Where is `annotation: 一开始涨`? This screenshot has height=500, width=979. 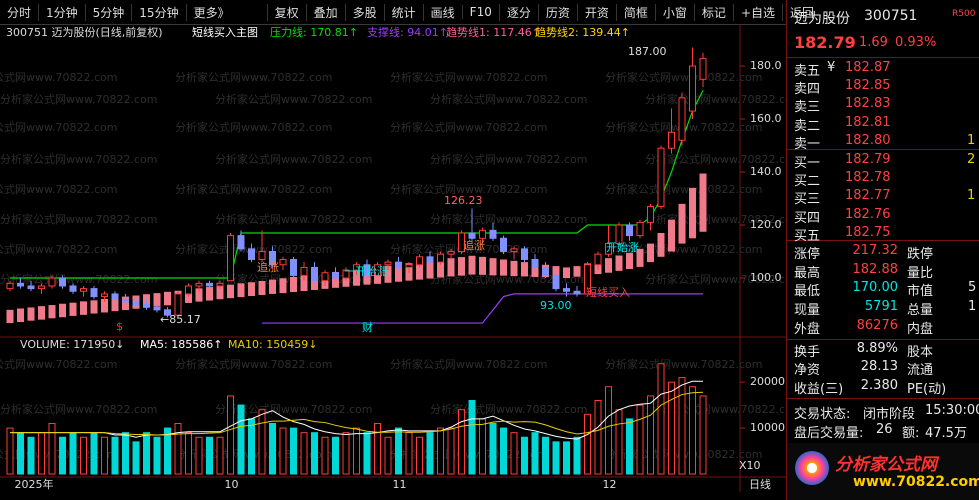 annotation: 一开始涨 is located at coordinates (366, 271).